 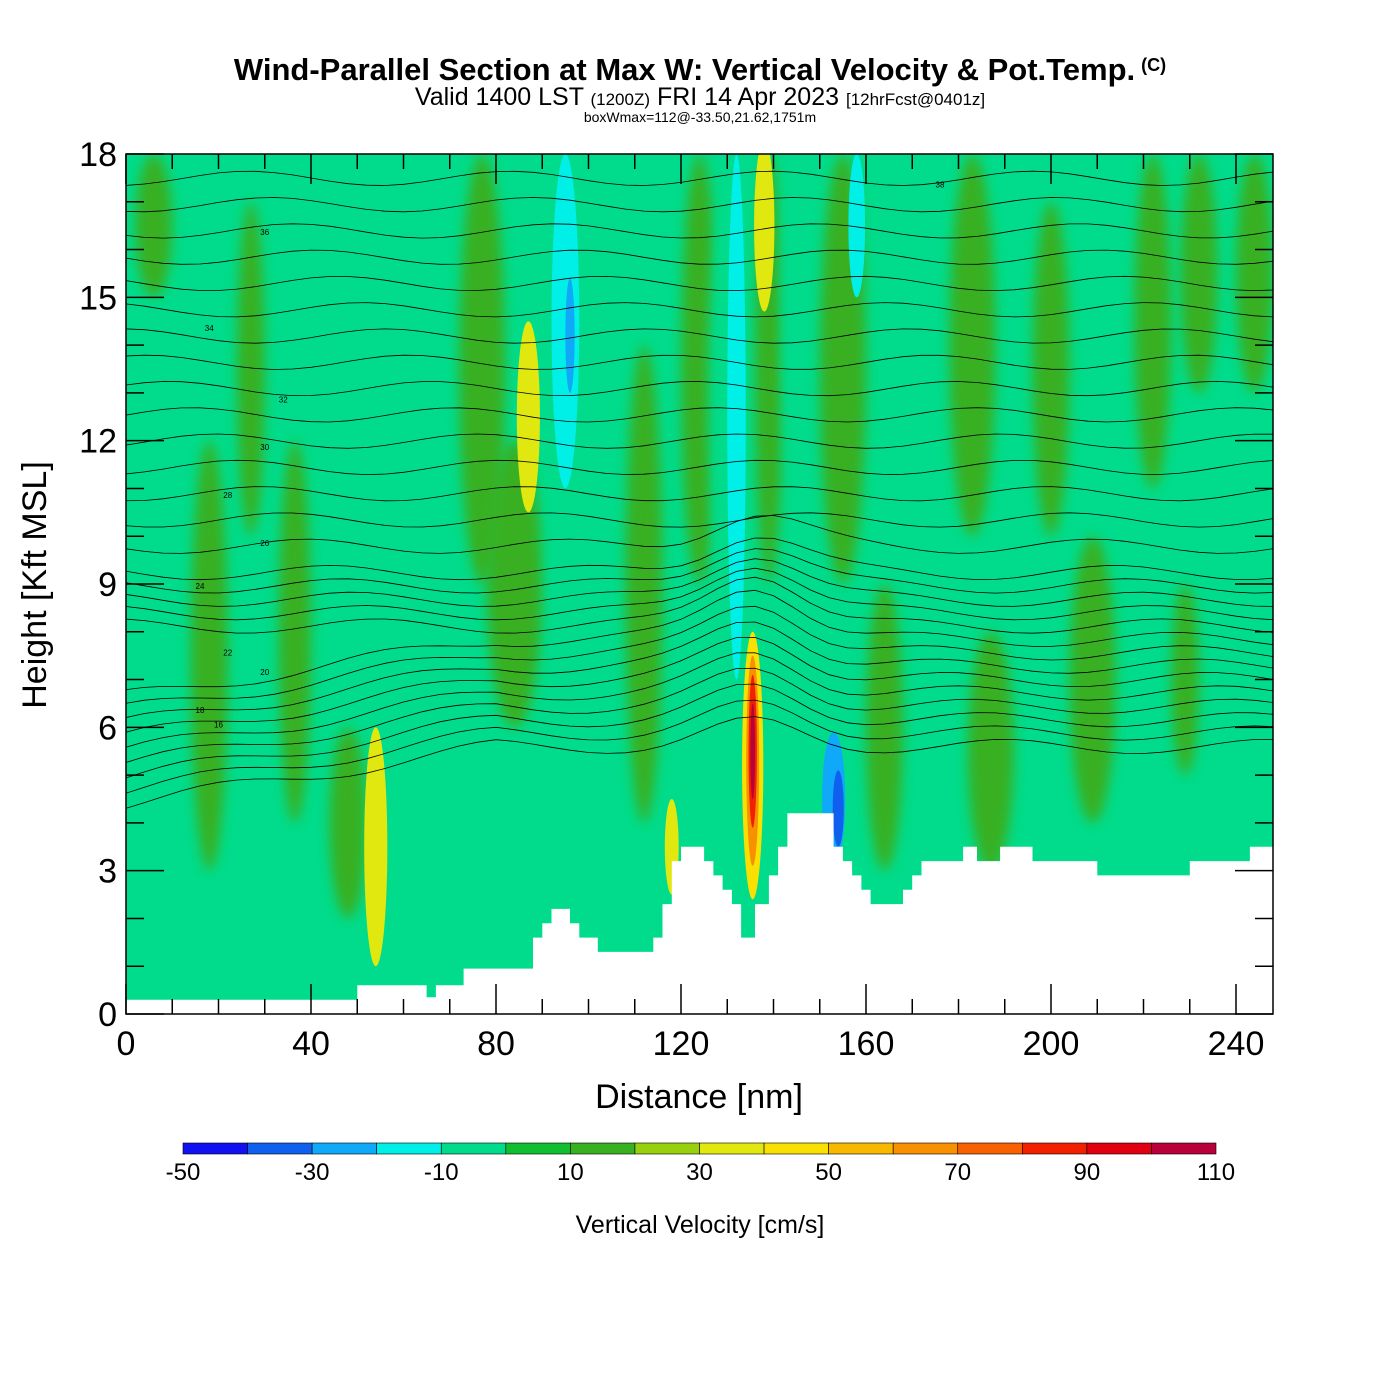 I want to click on colorbar-label: -10, so click(x=441, y=1172).